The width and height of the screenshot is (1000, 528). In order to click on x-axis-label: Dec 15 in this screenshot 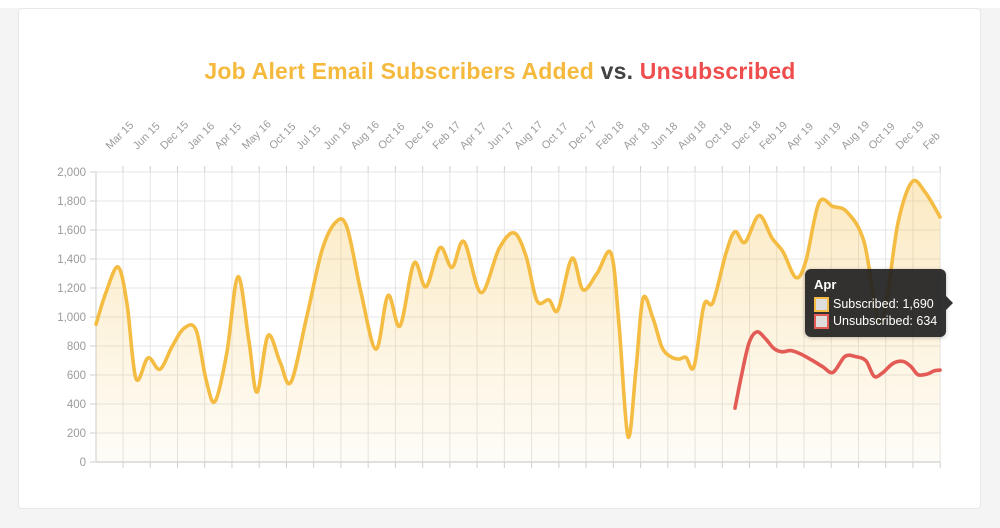, I will do `click(174, 135)`.